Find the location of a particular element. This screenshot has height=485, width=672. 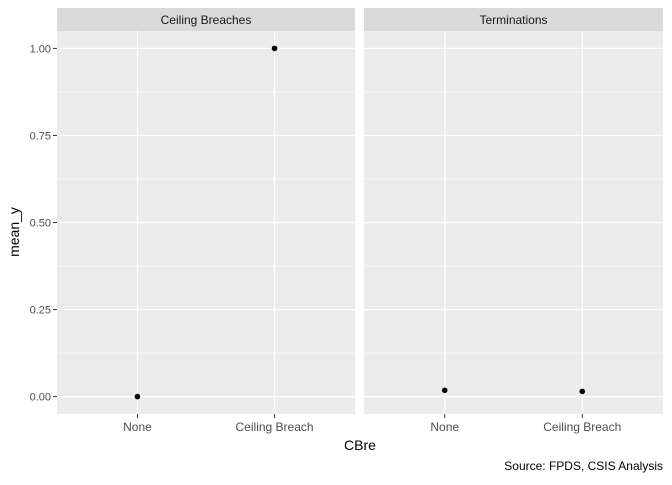

y-axis-label: mean_y is located at coordinates (14, 232).